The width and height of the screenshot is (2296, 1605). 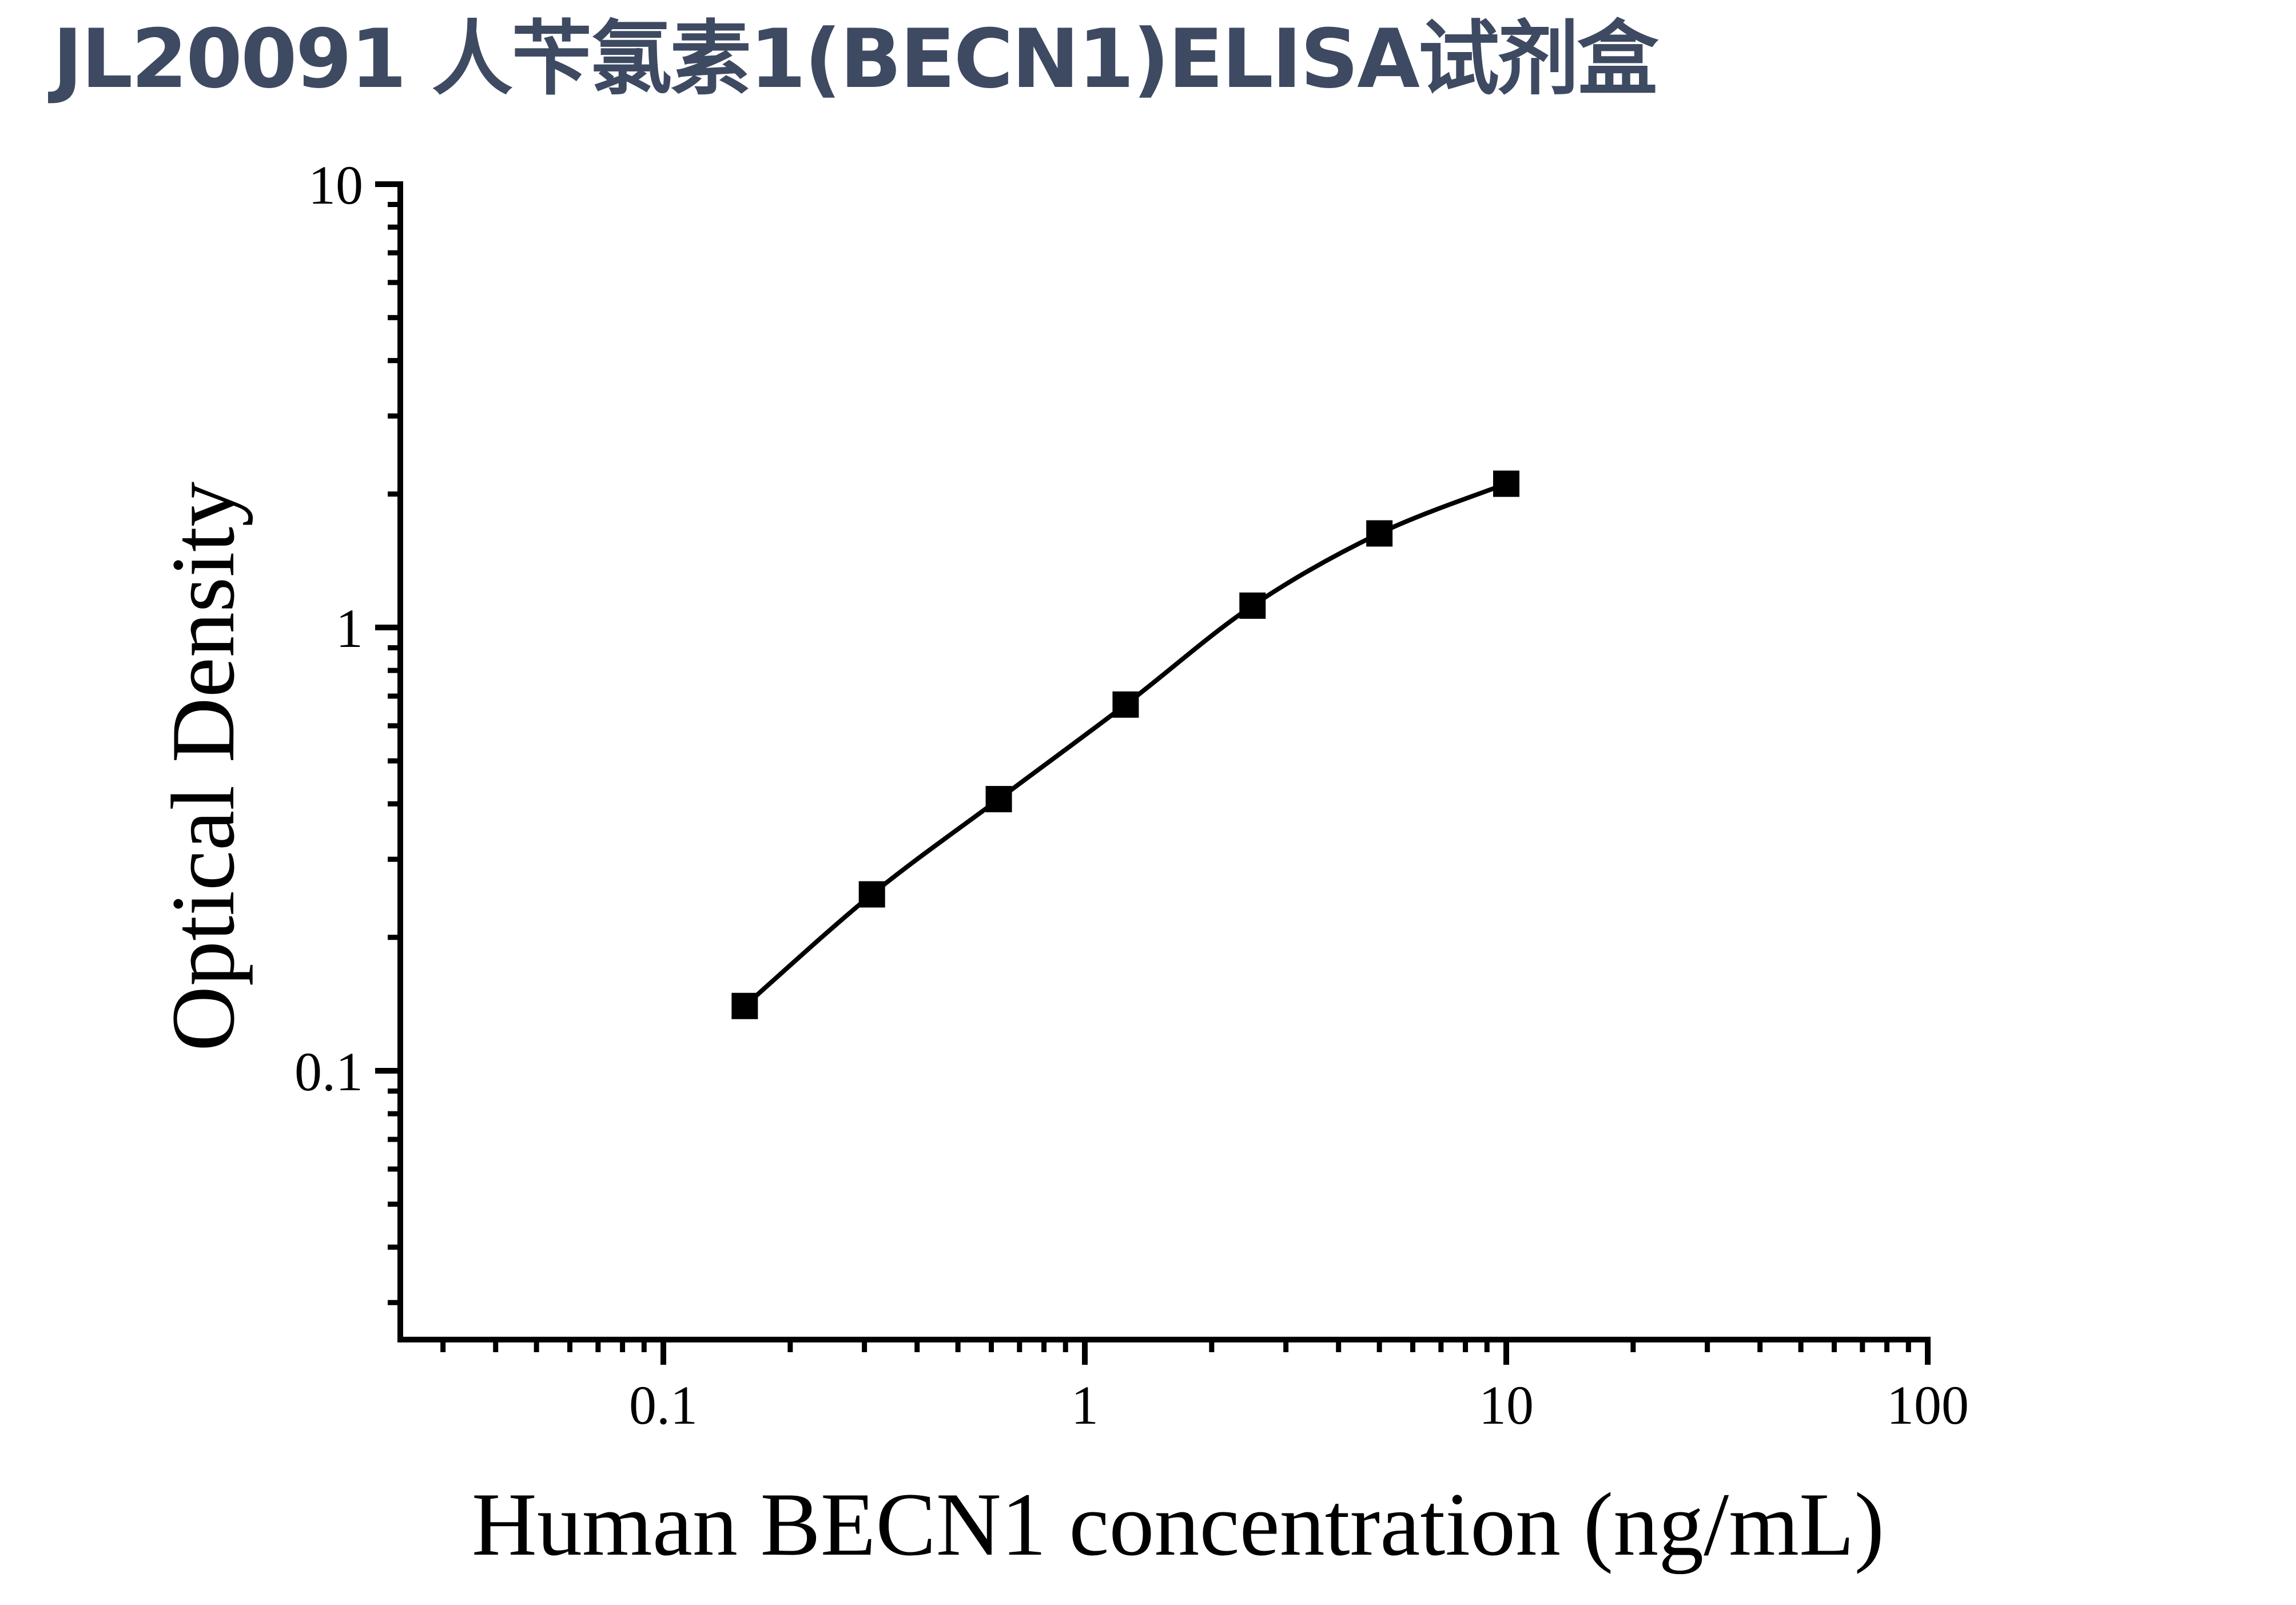 I want to click on y-tick-label: 10, so click(x=335, y=185).